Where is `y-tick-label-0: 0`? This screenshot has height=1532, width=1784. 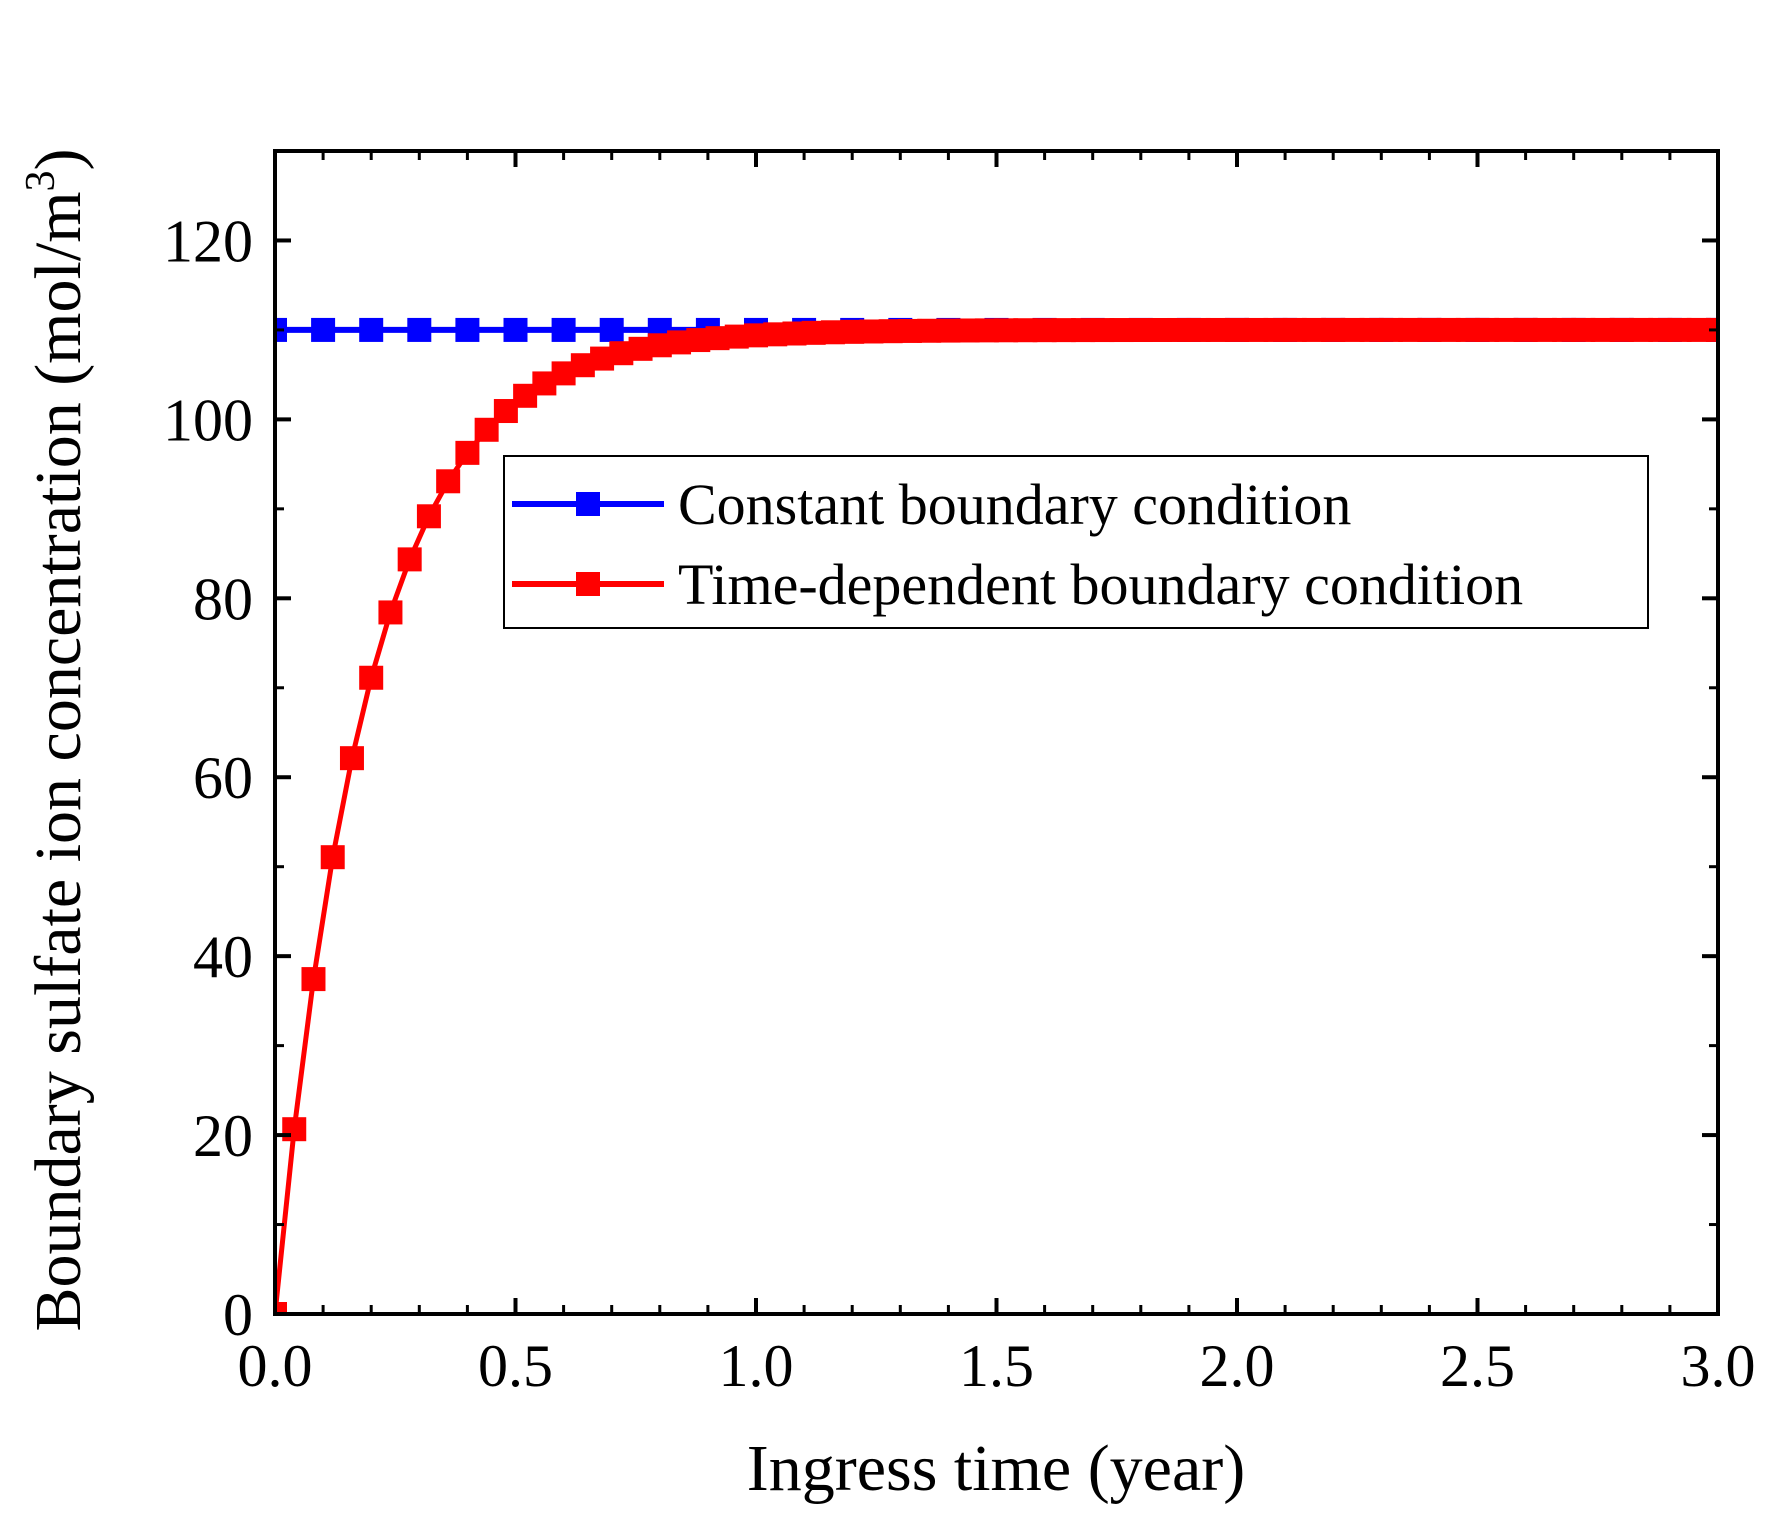 y-tick-label-0: 0 is located at coordinates (238, 1315).